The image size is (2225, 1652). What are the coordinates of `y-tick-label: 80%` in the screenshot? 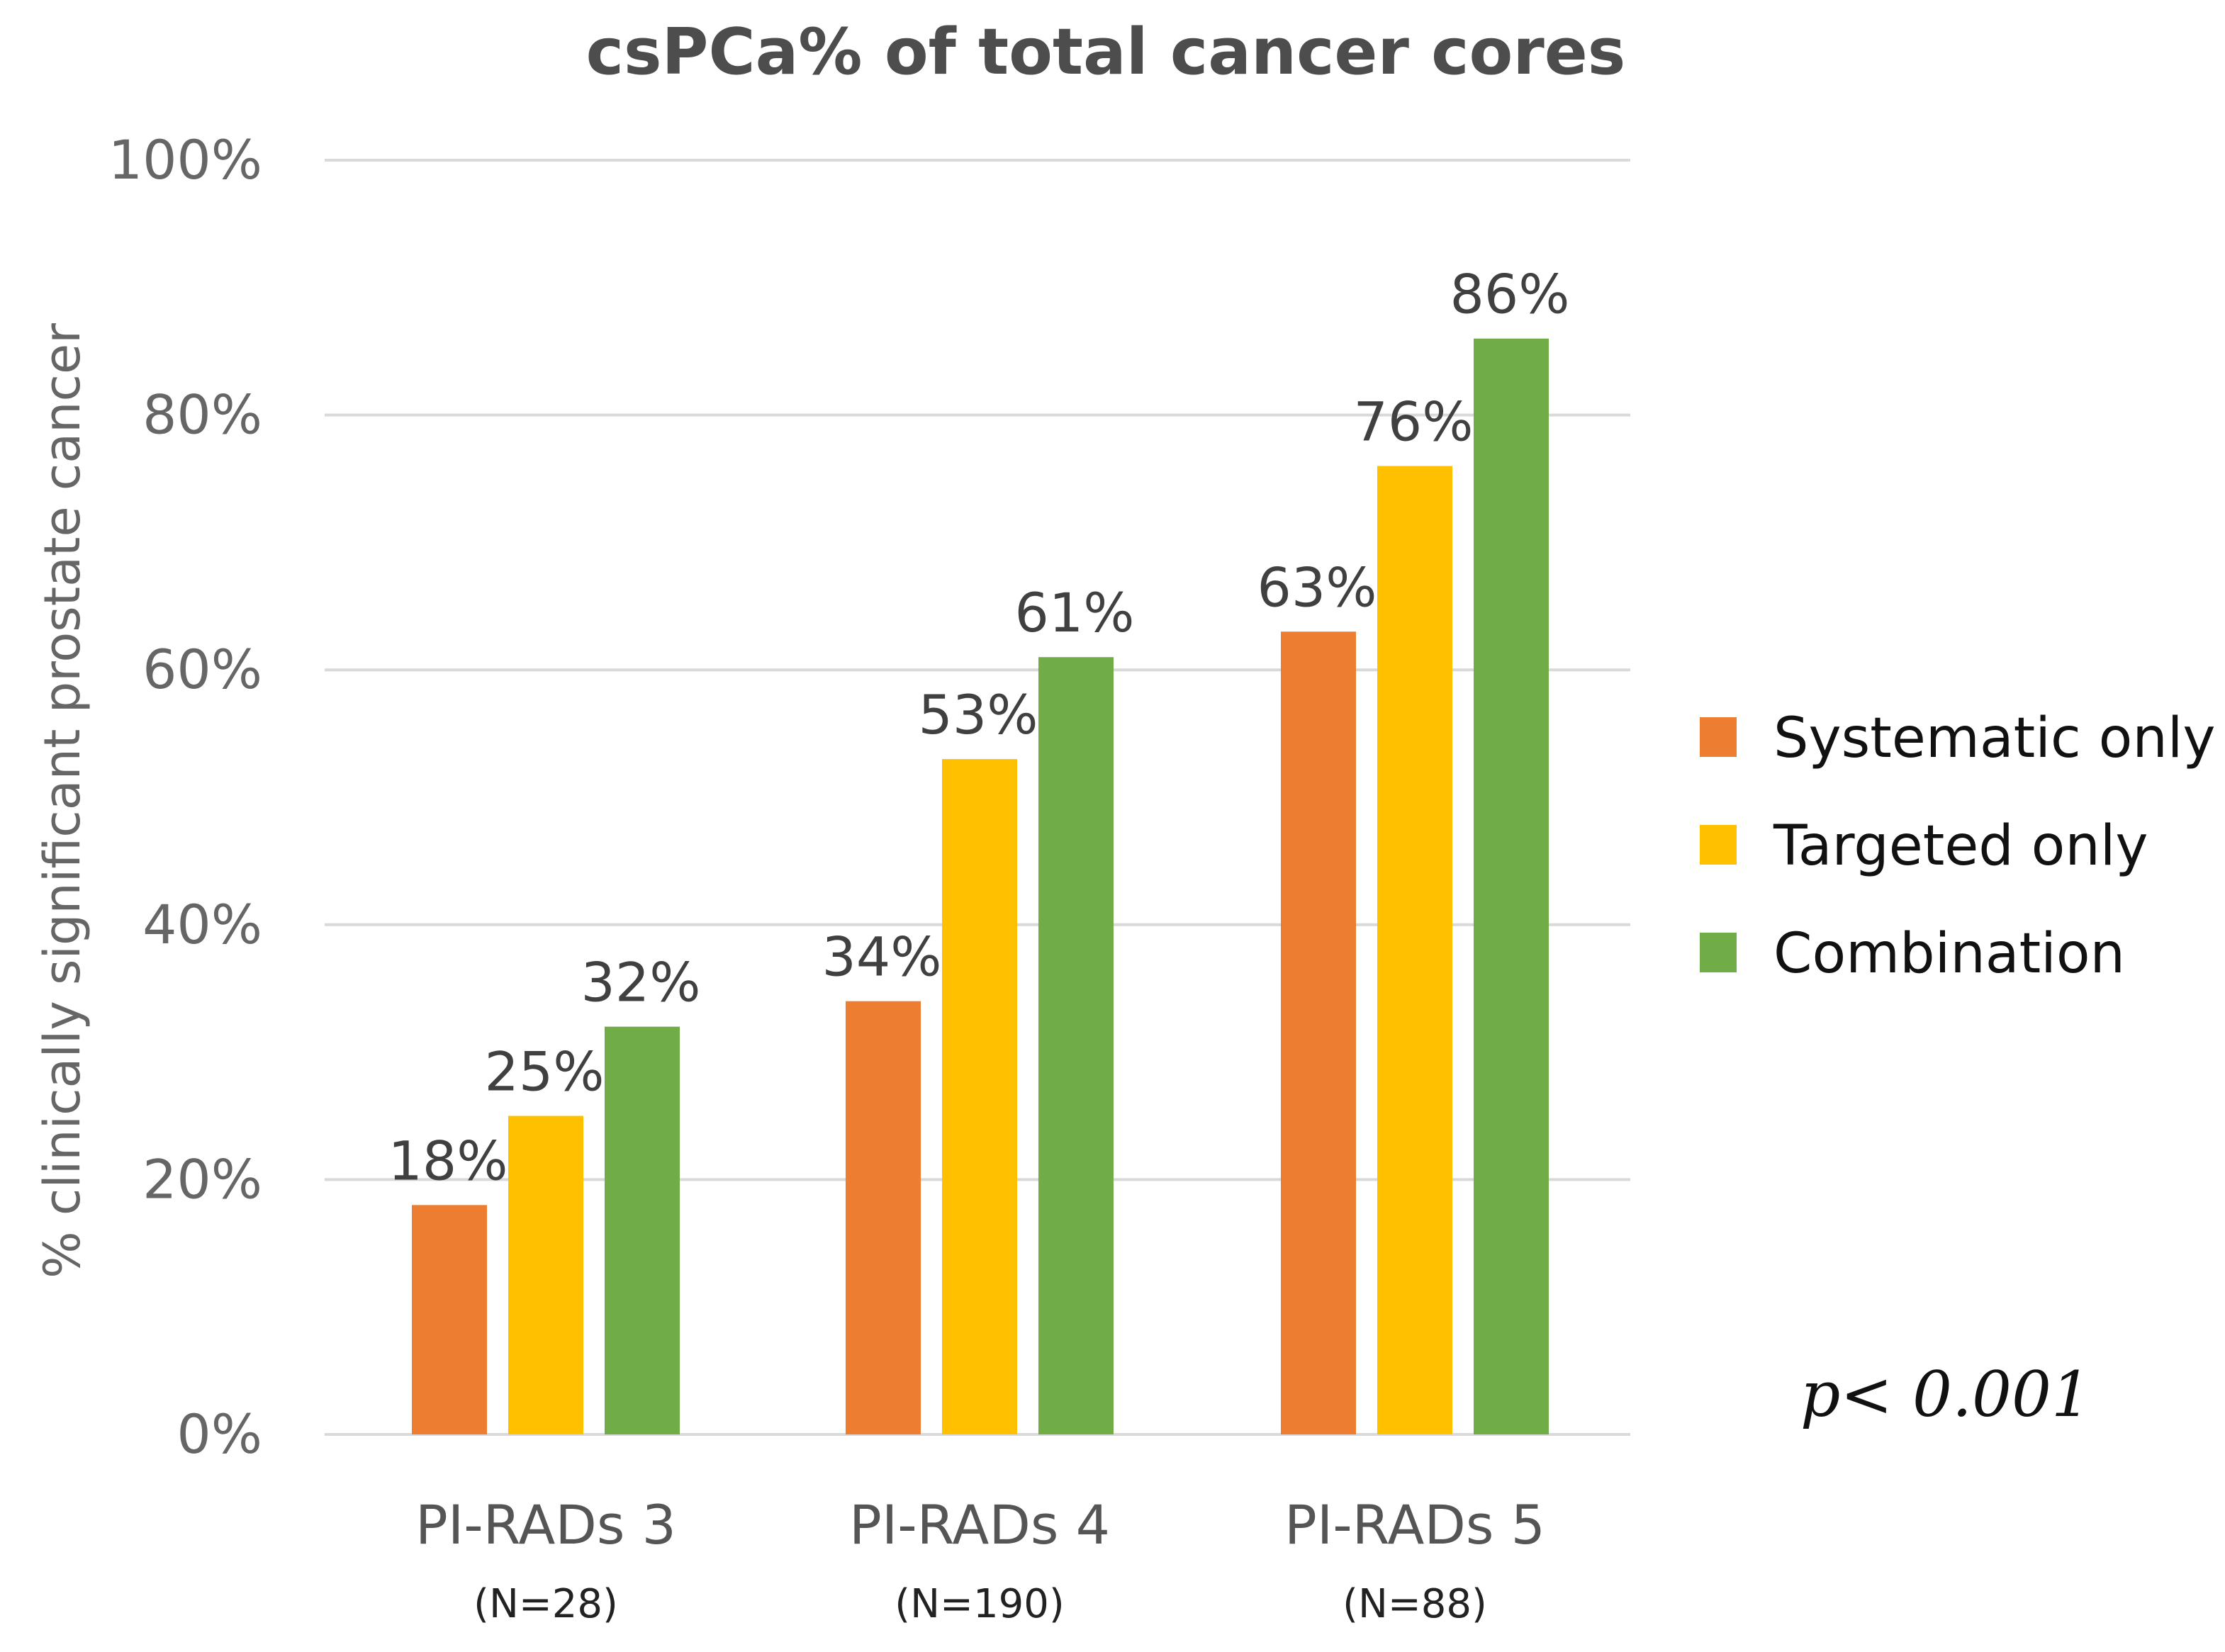 It's located at (202, 414).